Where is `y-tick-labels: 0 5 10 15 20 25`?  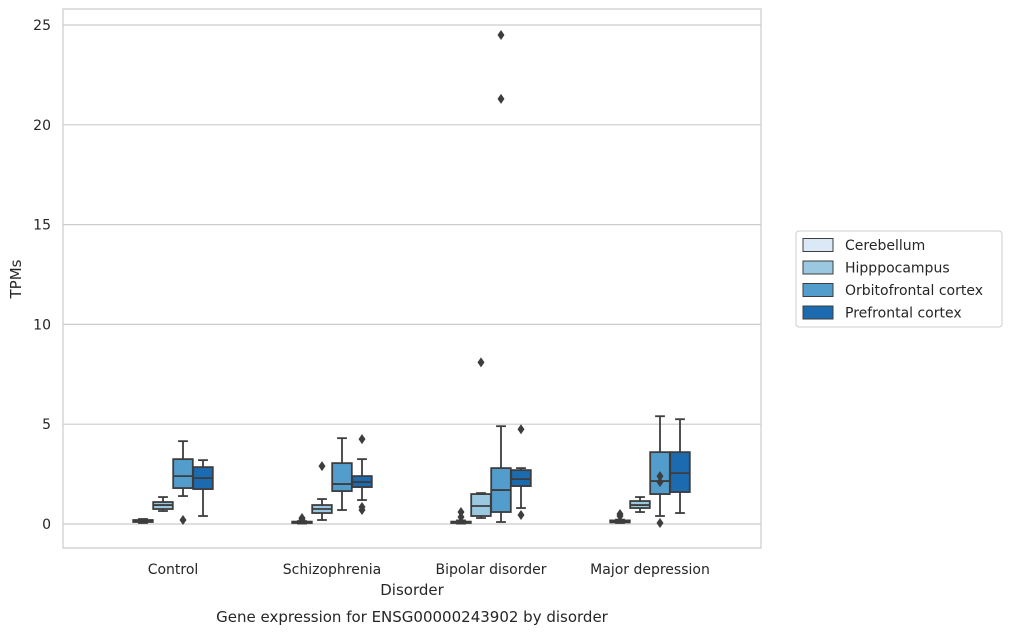
y-tick-labels: 0 5 10 15 20 25 is located at coordinates (42, 275).